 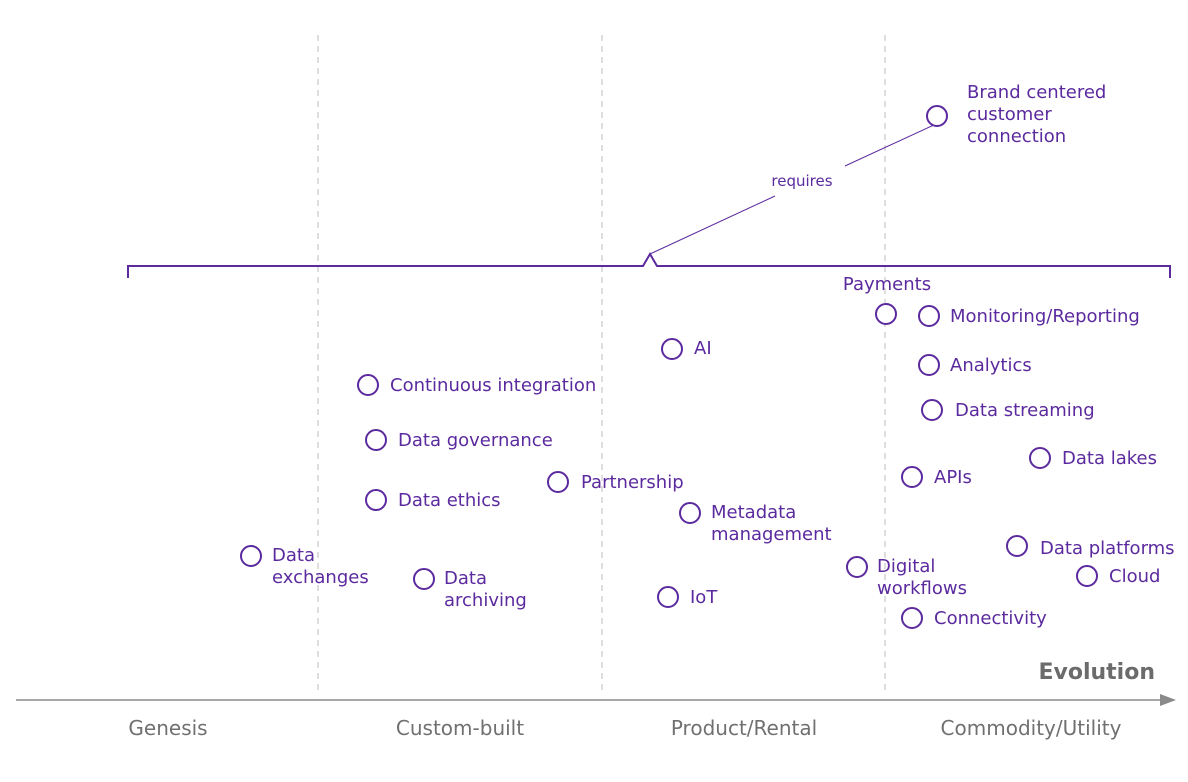 I want to click on component-label-line: Monitoring/Reporting, so click(x=1045, y=316).